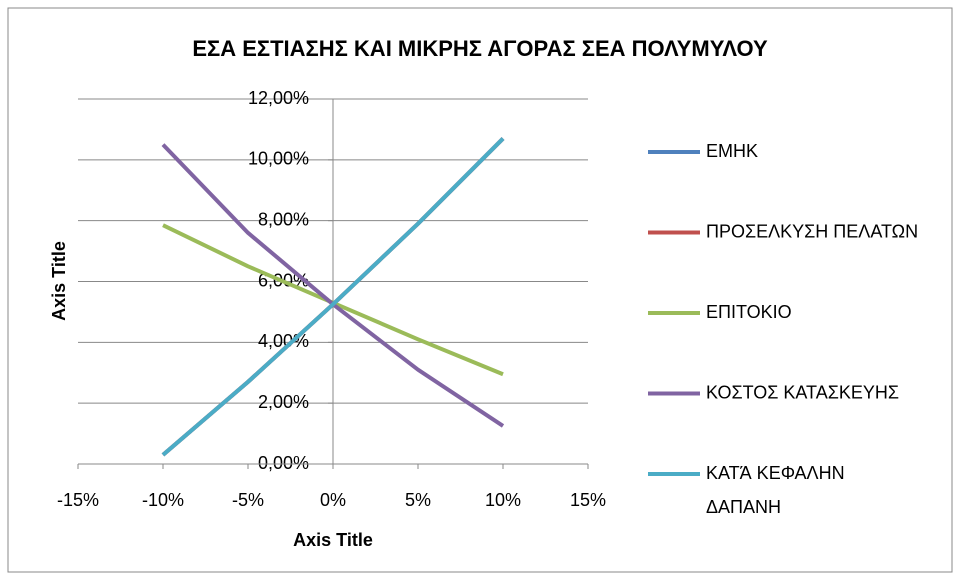 The height and width of the screenshot is (580, 960). Describe the element at coordinates (283, 219) in the screenshot. I see `y-tick-label: 8,00%` at that location.